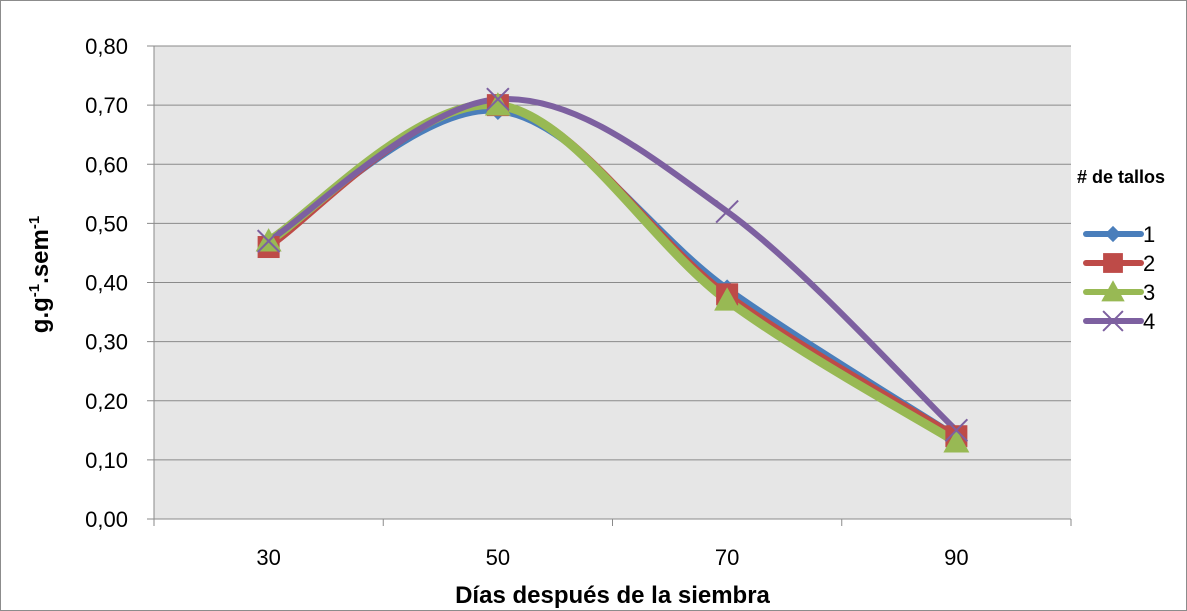  I want to click on x-axis-title: Días después de la siembra, so click(612, 595).